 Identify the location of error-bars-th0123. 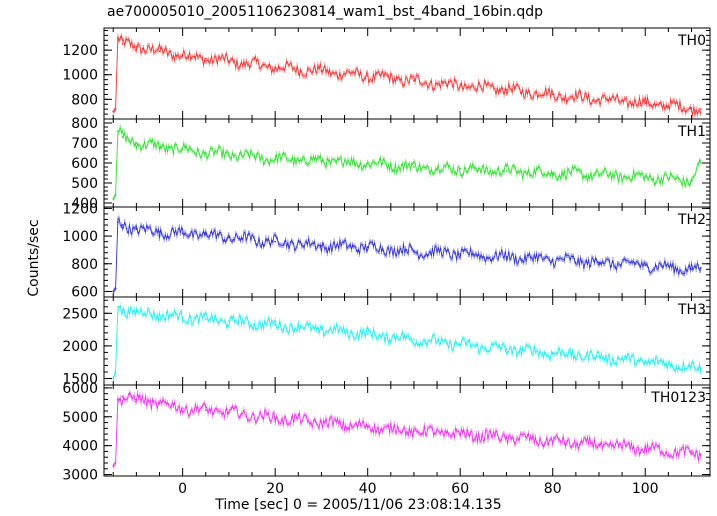
(407, 429).